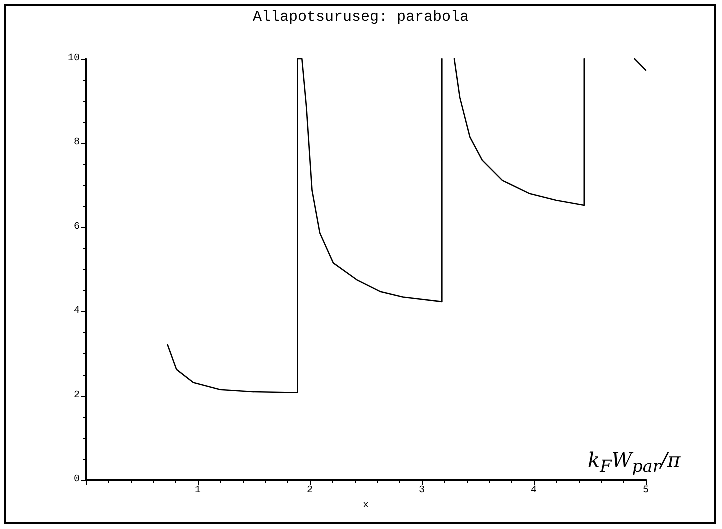 The height and width of the screenshot is (529, 722). I want to click on x-axis-title: x, so click(366, 506).